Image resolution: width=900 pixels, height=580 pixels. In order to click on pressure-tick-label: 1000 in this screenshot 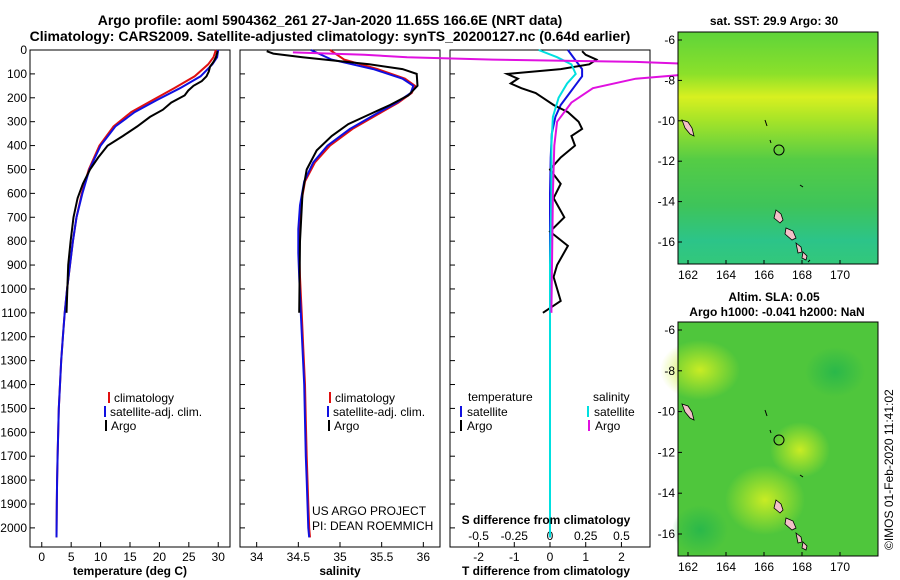, I will do `click(13, 289)`.